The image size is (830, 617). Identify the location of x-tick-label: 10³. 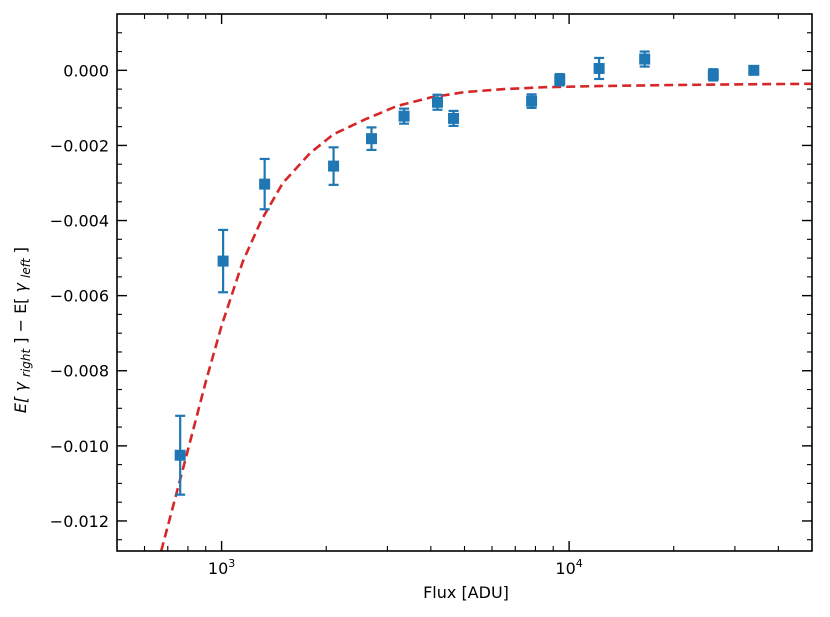
(221, 567).